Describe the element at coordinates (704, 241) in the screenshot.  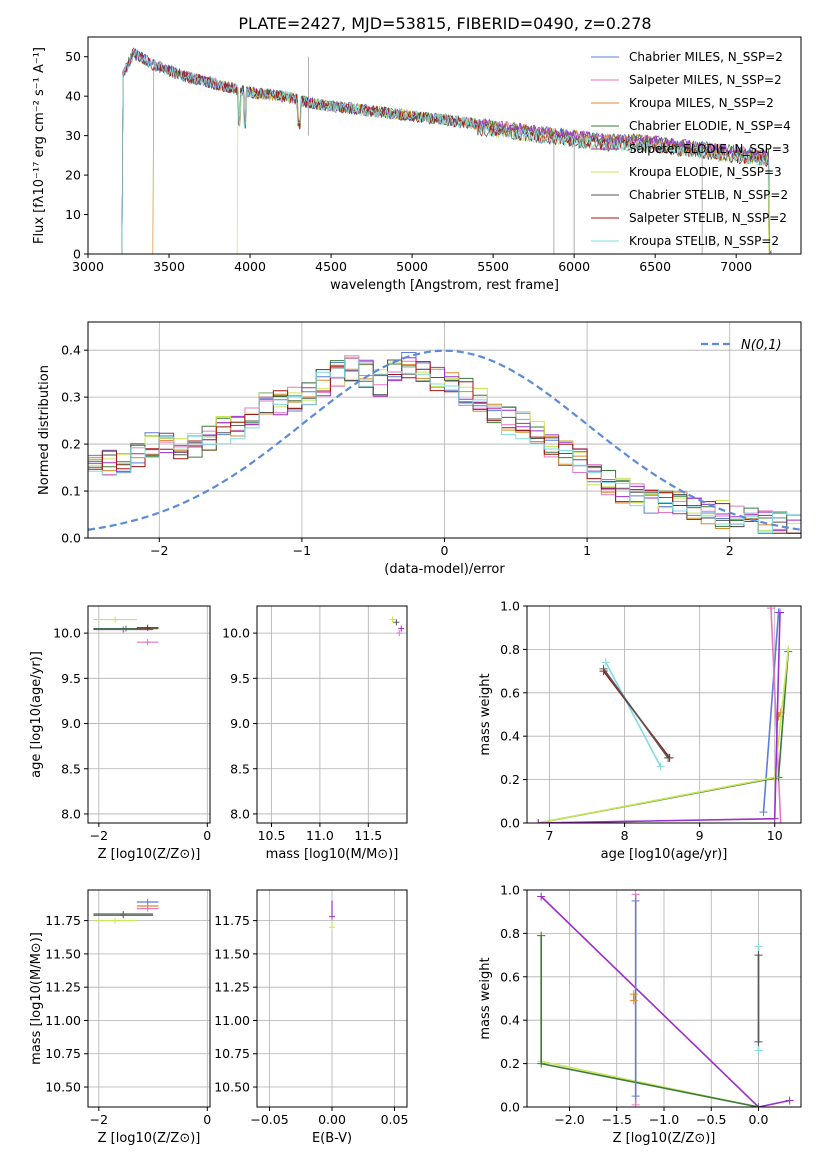
I see `spectrum-legend-label: Kroupa STELIB, N_SSP=2` at that location.